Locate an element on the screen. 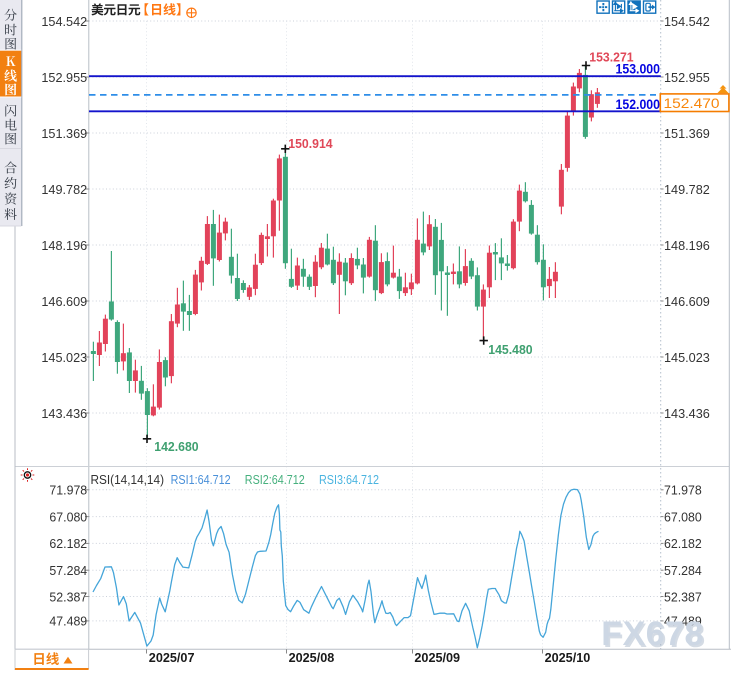  svg-text: 152.470 is located at coordinates (692, 104).